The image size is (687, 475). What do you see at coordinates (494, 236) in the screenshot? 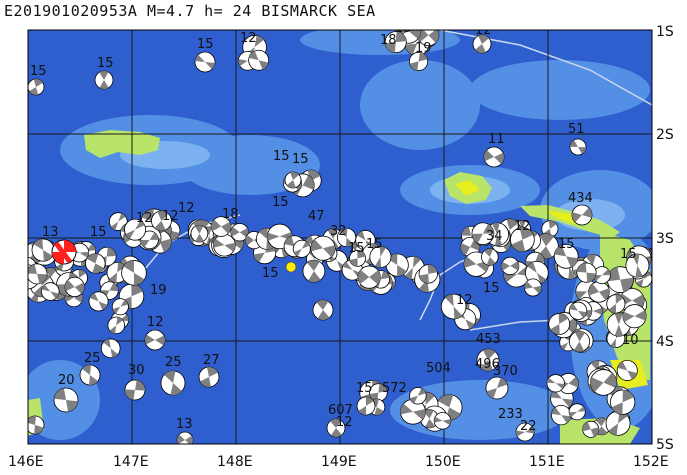
I see `mechanism-depth-label: 34` at bounding box center [494, 236].